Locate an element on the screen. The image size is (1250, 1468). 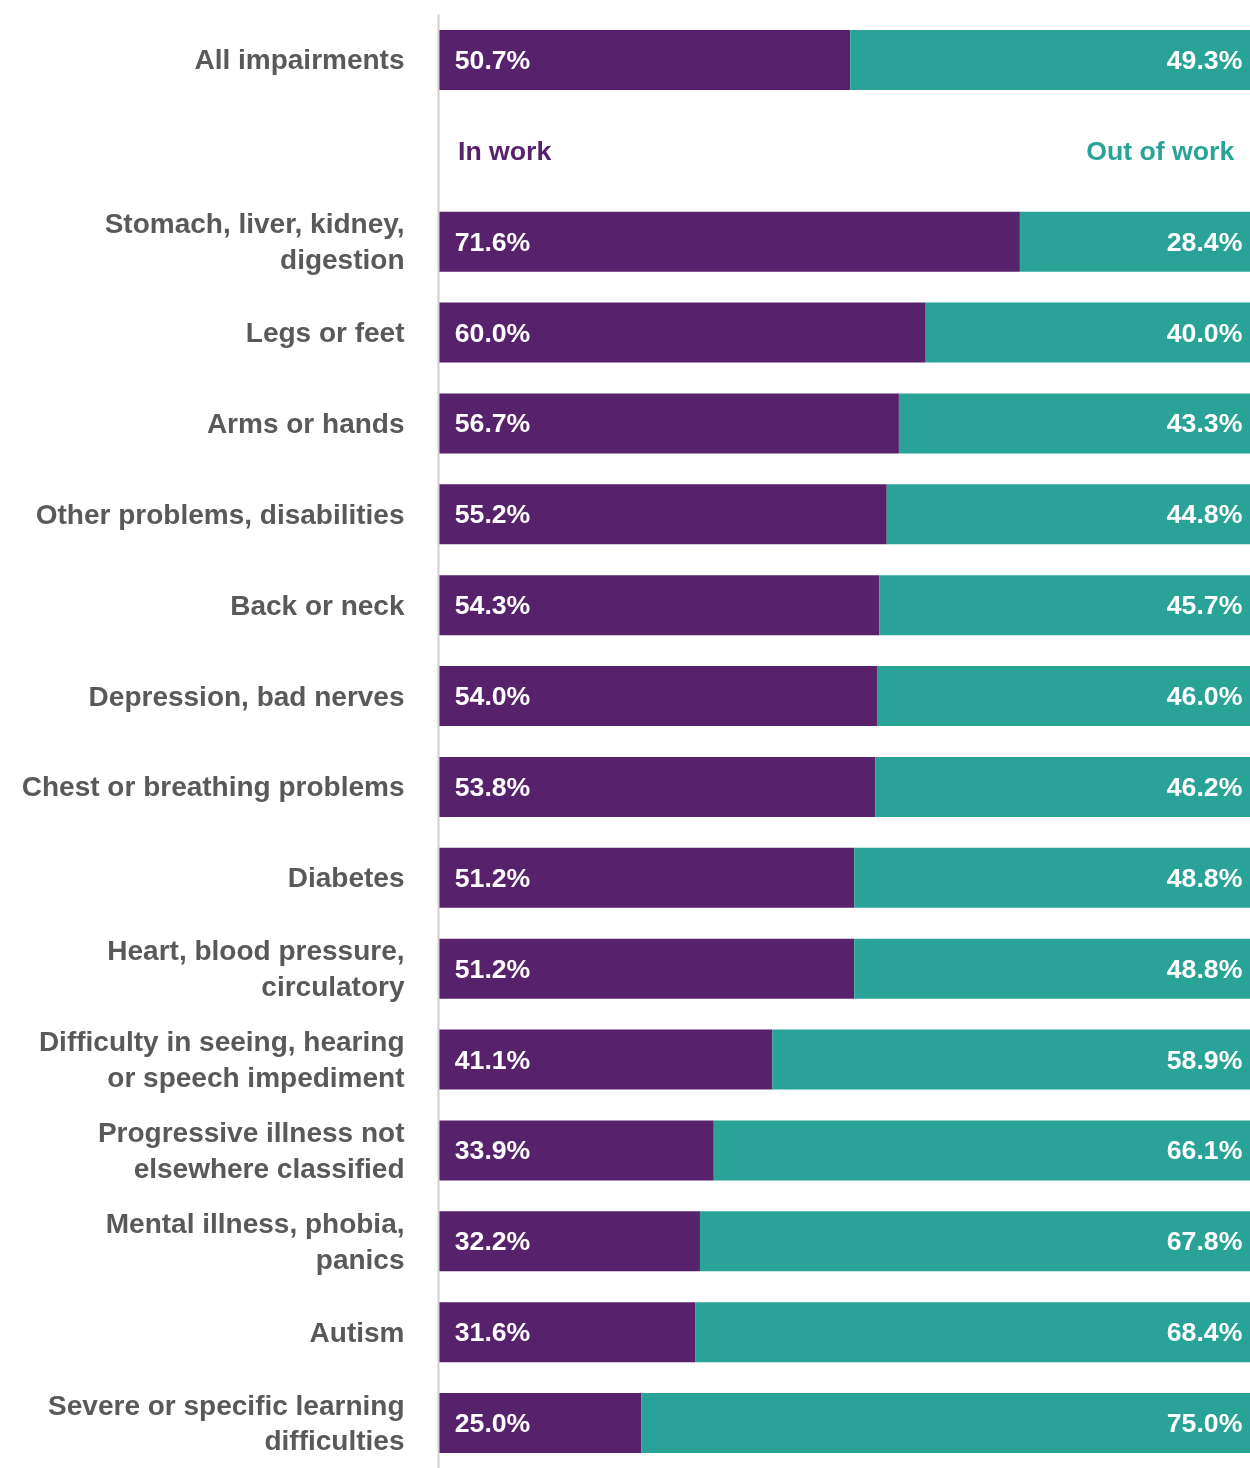
data-label: 54.0% is located at coordinates (492, 696).